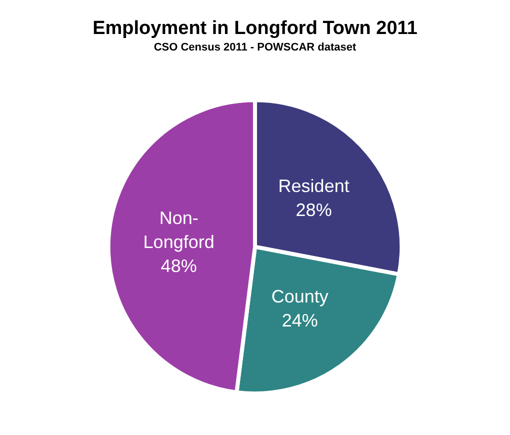 Image resolution: width=510 pixels, height=435 pixels. What do you see at coordinates (314, 210) in the screenshot?
I see `data-label: 28%` at bounding box center [314, 210].